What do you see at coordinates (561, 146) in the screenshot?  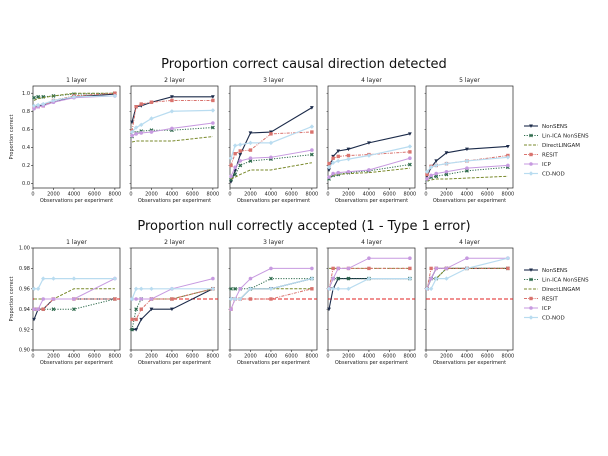 I see `legend-label: DirectLINGAM` at bounding box center [561, 146].